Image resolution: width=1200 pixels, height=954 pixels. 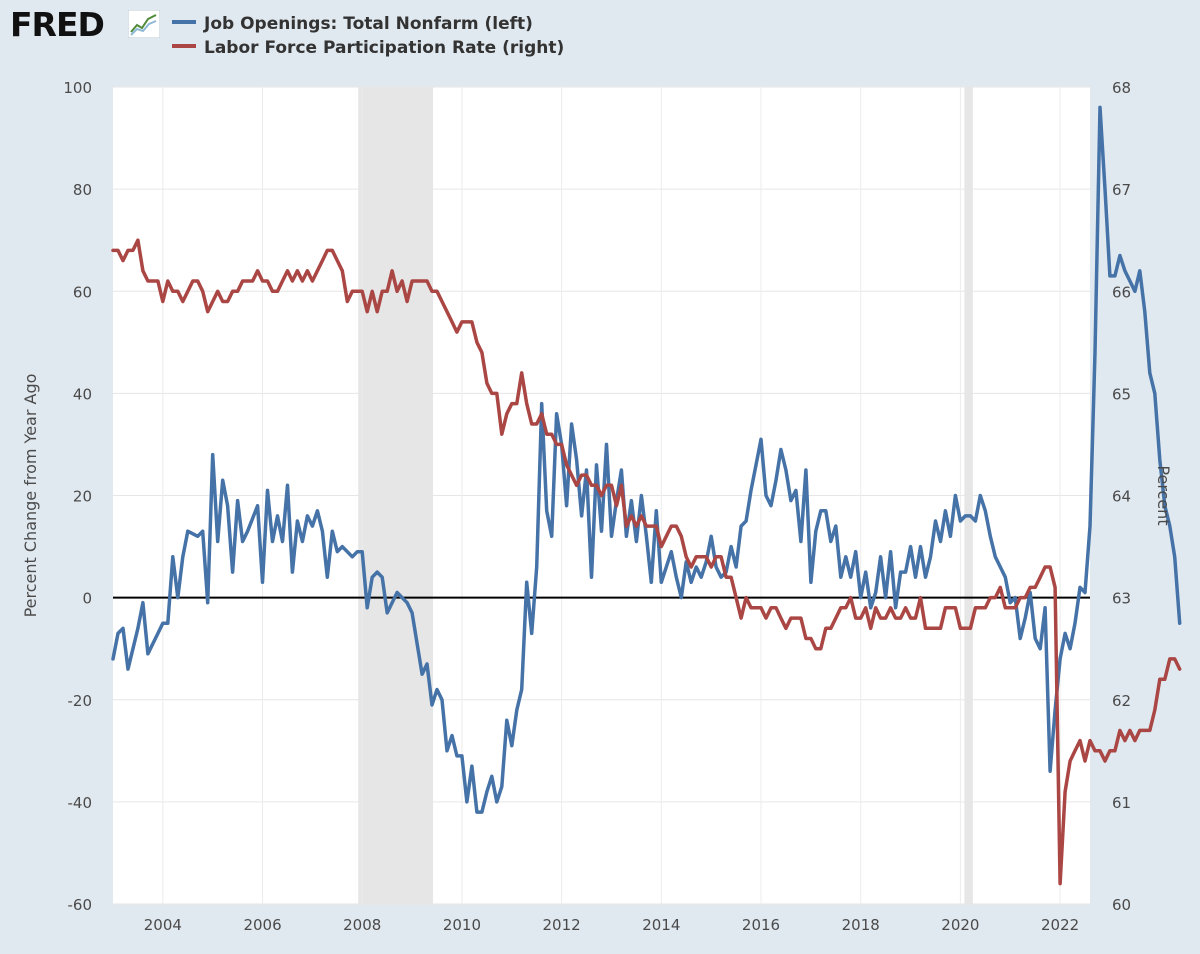 I want to click on y-left-tick-label: 0, so click(x=87, y=599).